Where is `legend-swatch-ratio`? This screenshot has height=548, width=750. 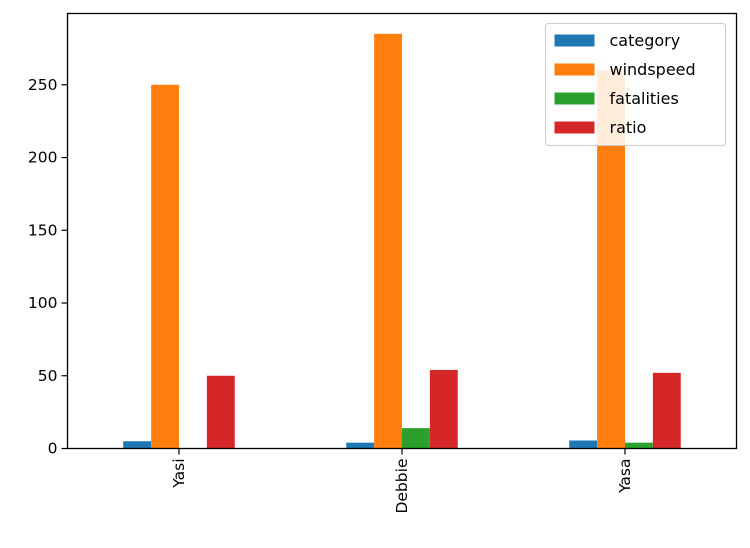
legend-swatch-ratio is located at coordinates (574, 127).